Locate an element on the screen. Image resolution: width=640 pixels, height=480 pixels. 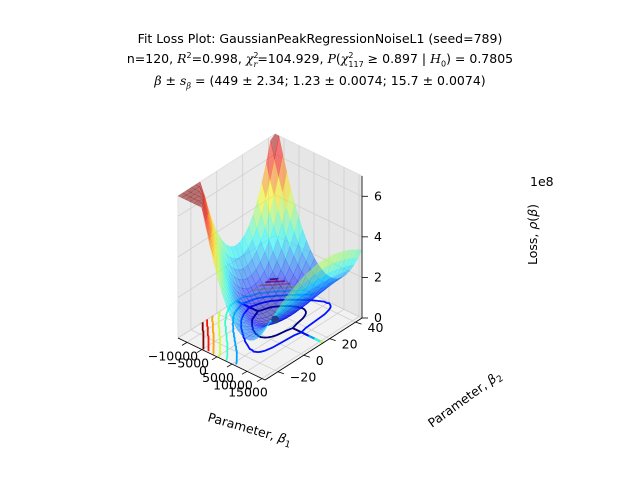
y-tick-label: −20 is located at coordinates (303, 377).